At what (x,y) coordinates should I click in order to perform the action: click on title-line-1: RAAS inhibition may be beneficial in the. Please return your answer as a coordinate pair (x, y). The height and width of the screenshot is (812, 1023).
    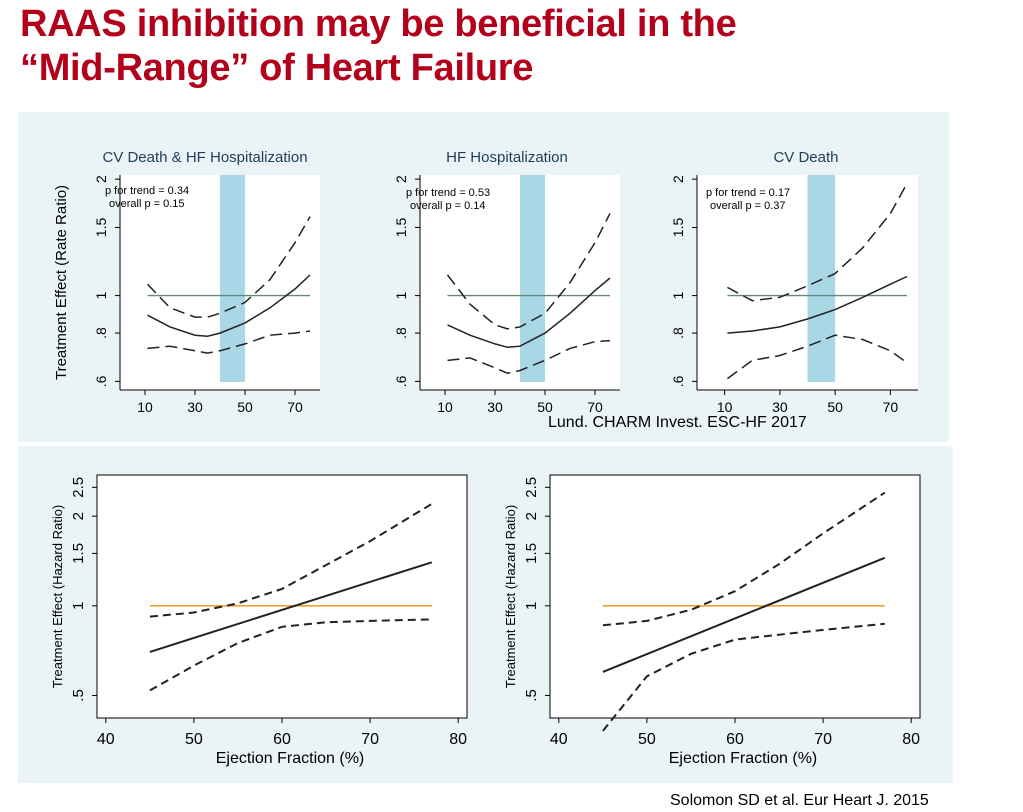
    Looking at the image, I should click on (378, 24).